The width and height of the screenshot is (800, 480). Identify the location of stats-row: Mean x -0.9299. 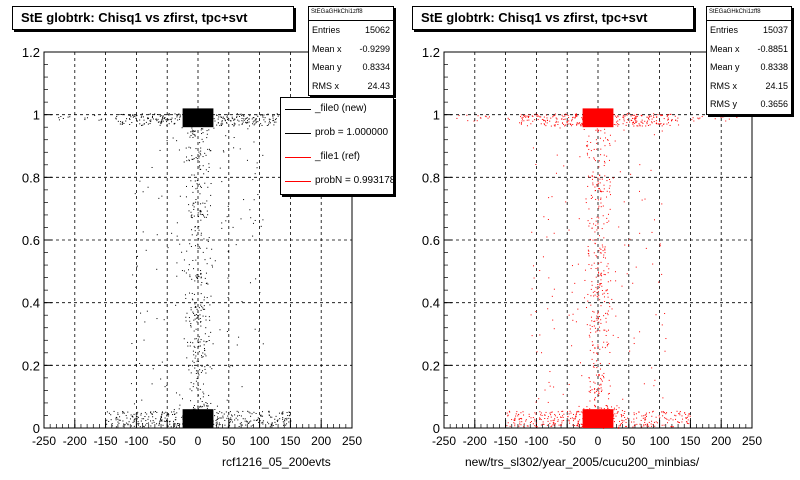
(351, 48).